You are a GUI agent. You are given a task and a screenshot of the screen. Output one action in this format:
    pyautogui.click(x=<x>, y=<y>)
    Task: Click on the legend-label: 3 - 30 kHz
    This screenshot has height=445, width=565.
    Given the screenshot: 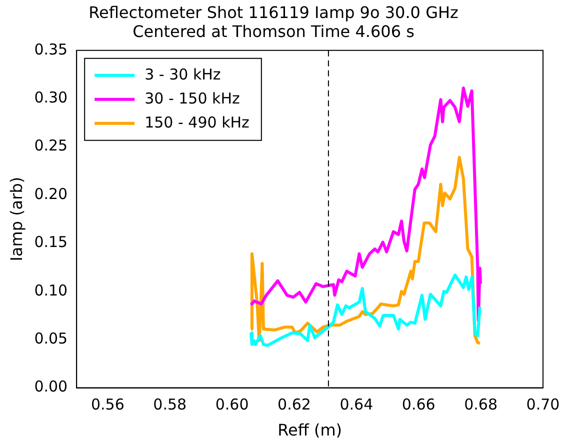 What is the action you would take?
    pyautogui.click(x=182, y=74)
    